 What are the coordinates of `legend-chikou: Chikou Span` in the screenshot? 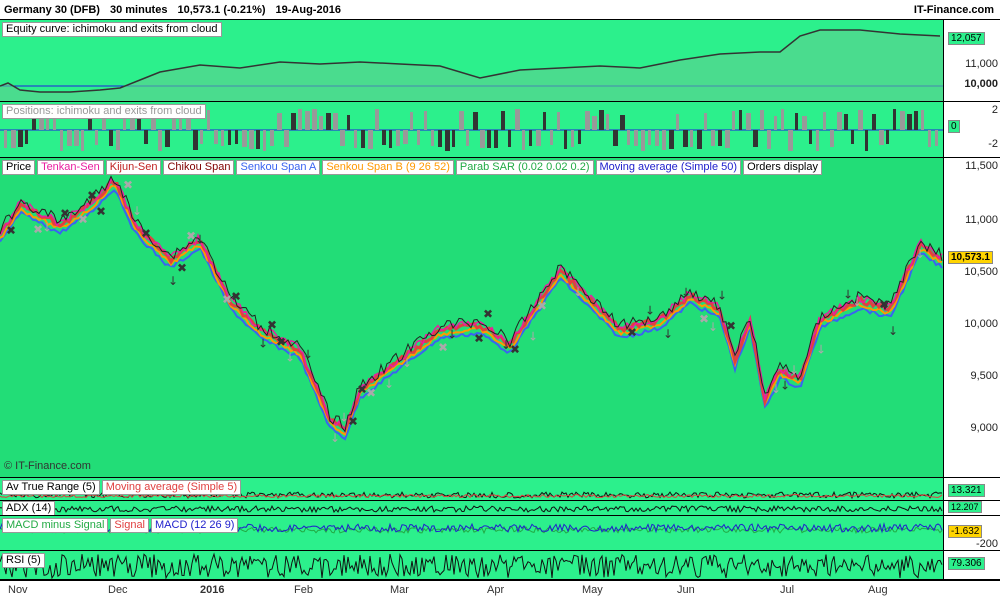 It's located at (199, 167).